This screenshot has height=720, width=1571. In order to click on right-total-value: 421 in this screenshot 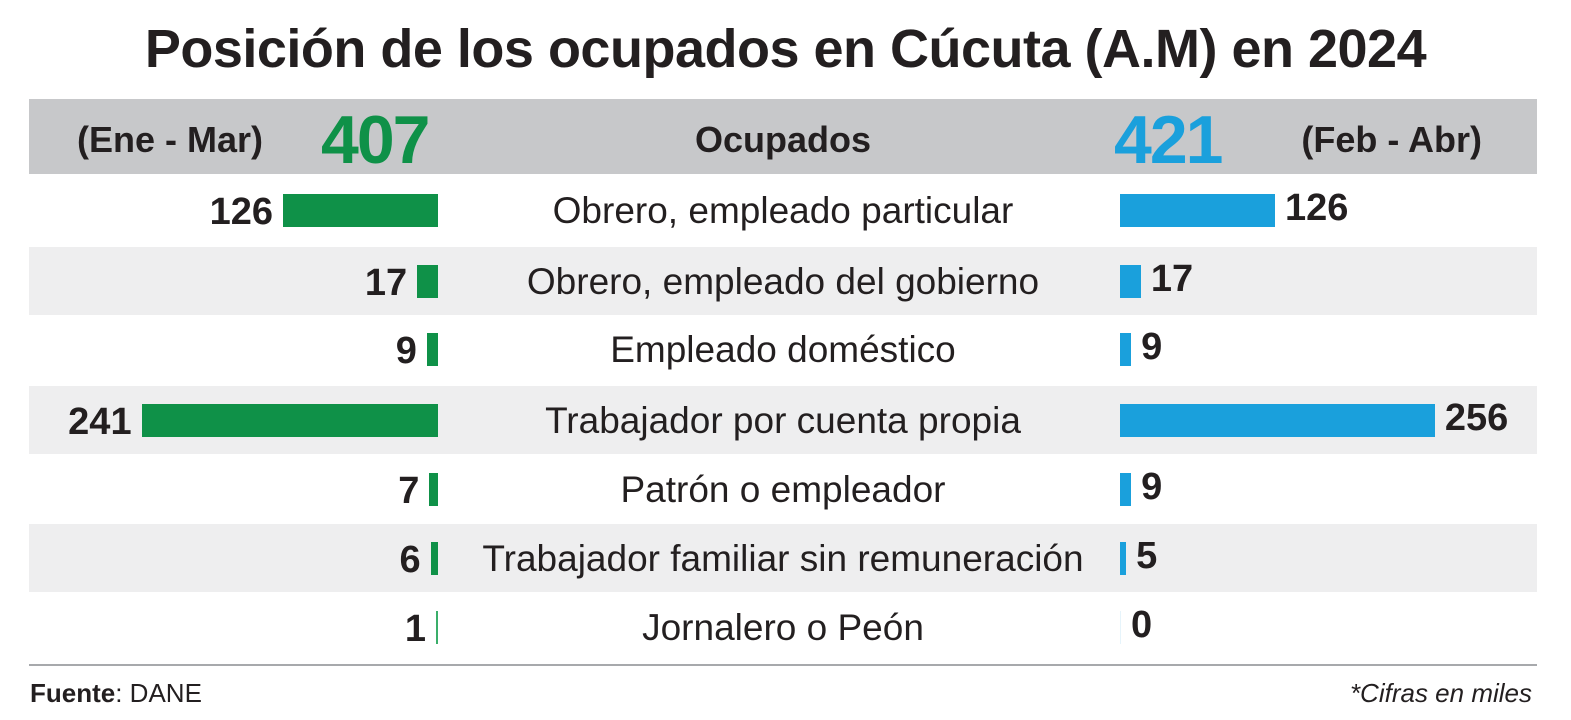, I will do `click(1168, 140)`.